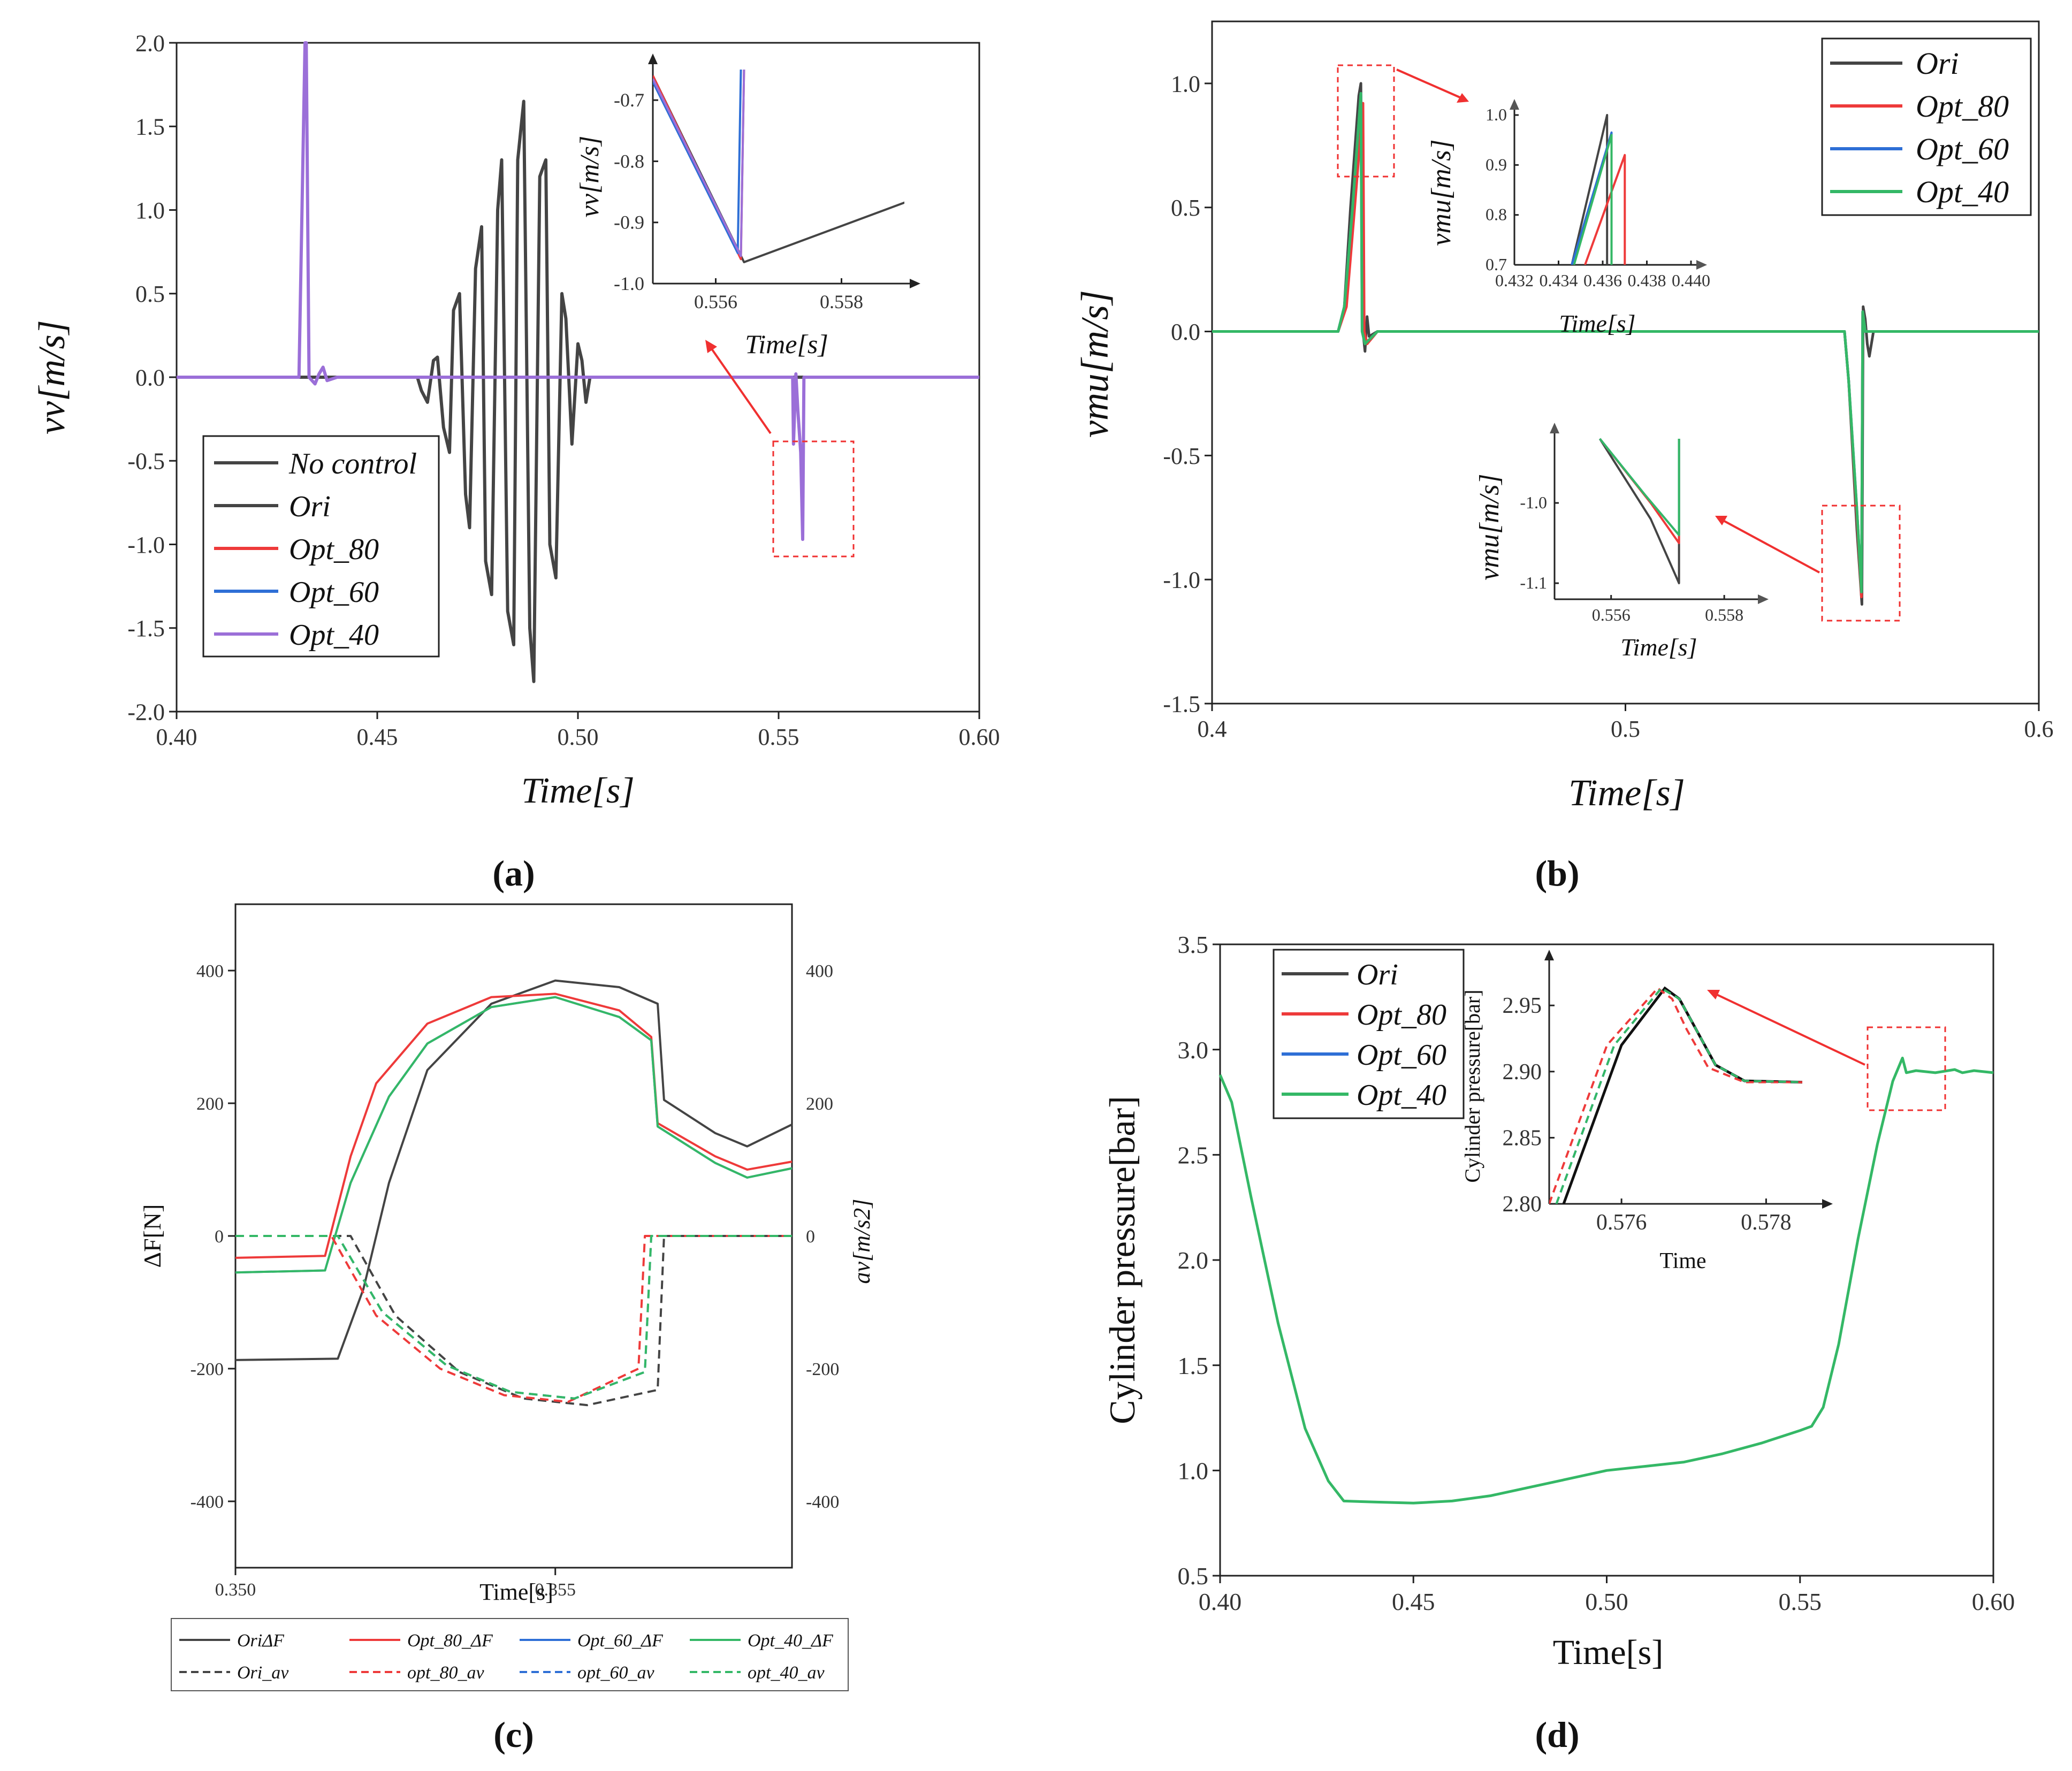  I want to click on series-line-no-control, so click(578, 392).